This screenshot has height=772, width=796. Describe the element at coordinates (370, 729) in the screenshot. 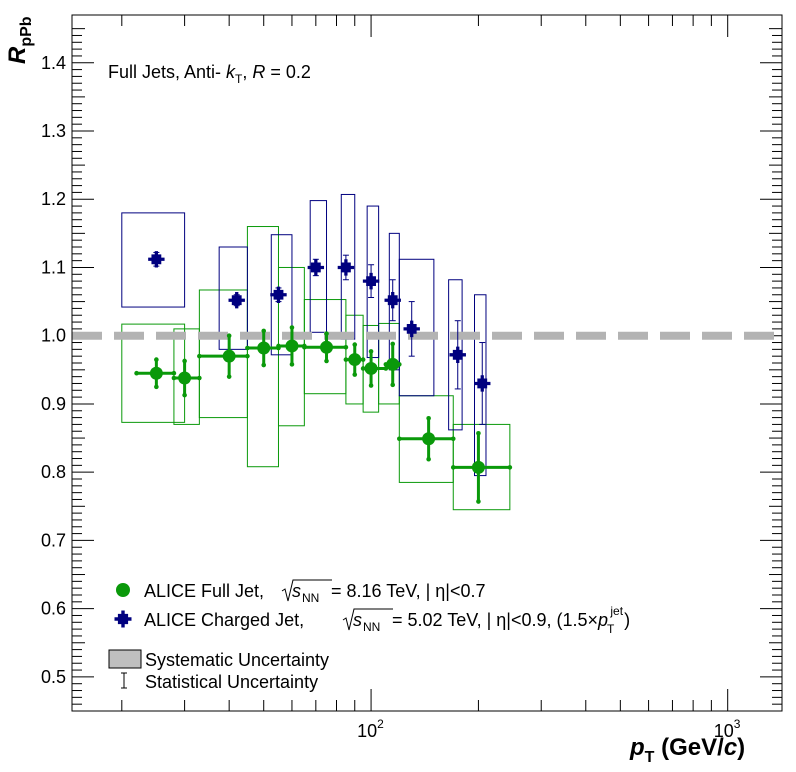

I see `x-tick-label: 10²` at that location.